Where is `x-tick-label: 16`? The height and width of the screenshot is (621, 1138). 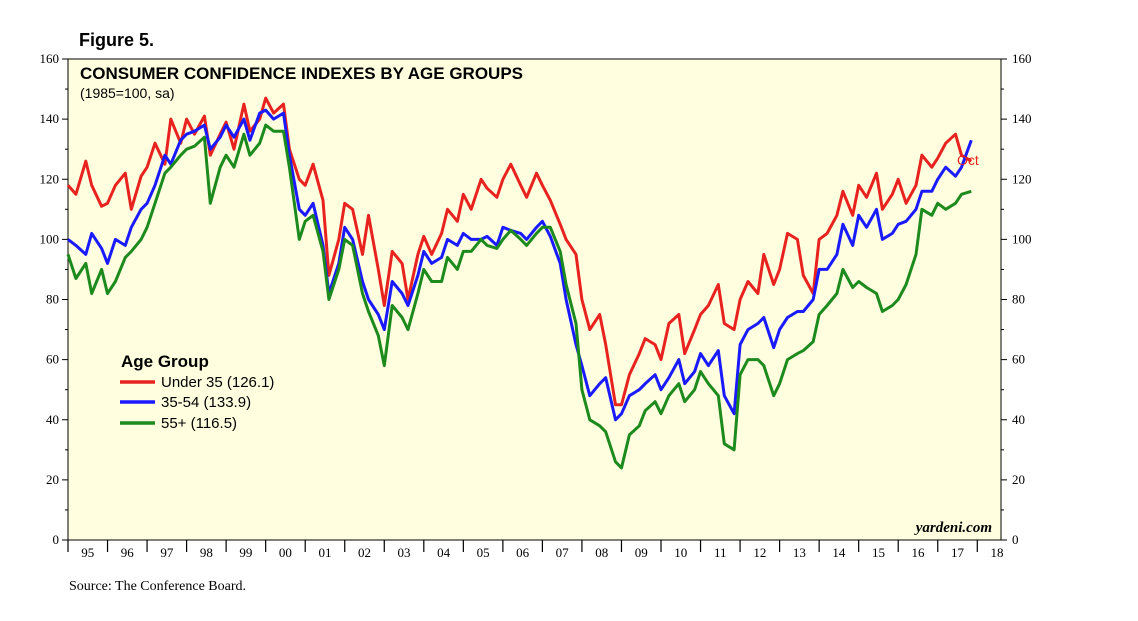 x-tick-label: 16 is located at coordinates (918, 552).